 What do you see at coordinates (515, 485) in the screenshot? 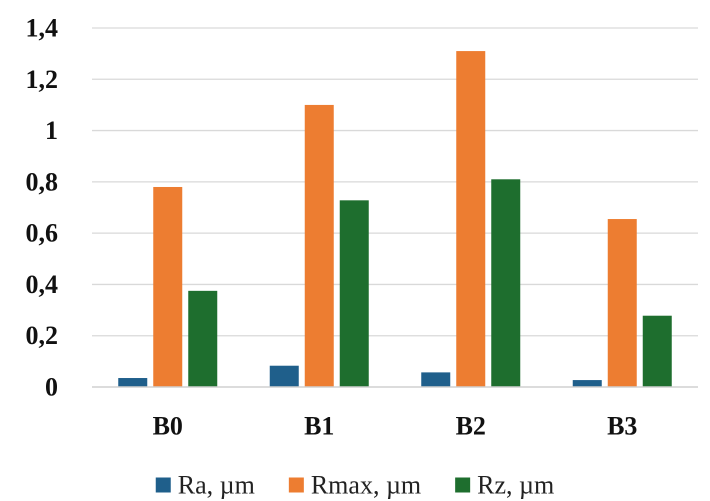
I see `legend-label: Rz, µm` at bounding box center [515, 485].